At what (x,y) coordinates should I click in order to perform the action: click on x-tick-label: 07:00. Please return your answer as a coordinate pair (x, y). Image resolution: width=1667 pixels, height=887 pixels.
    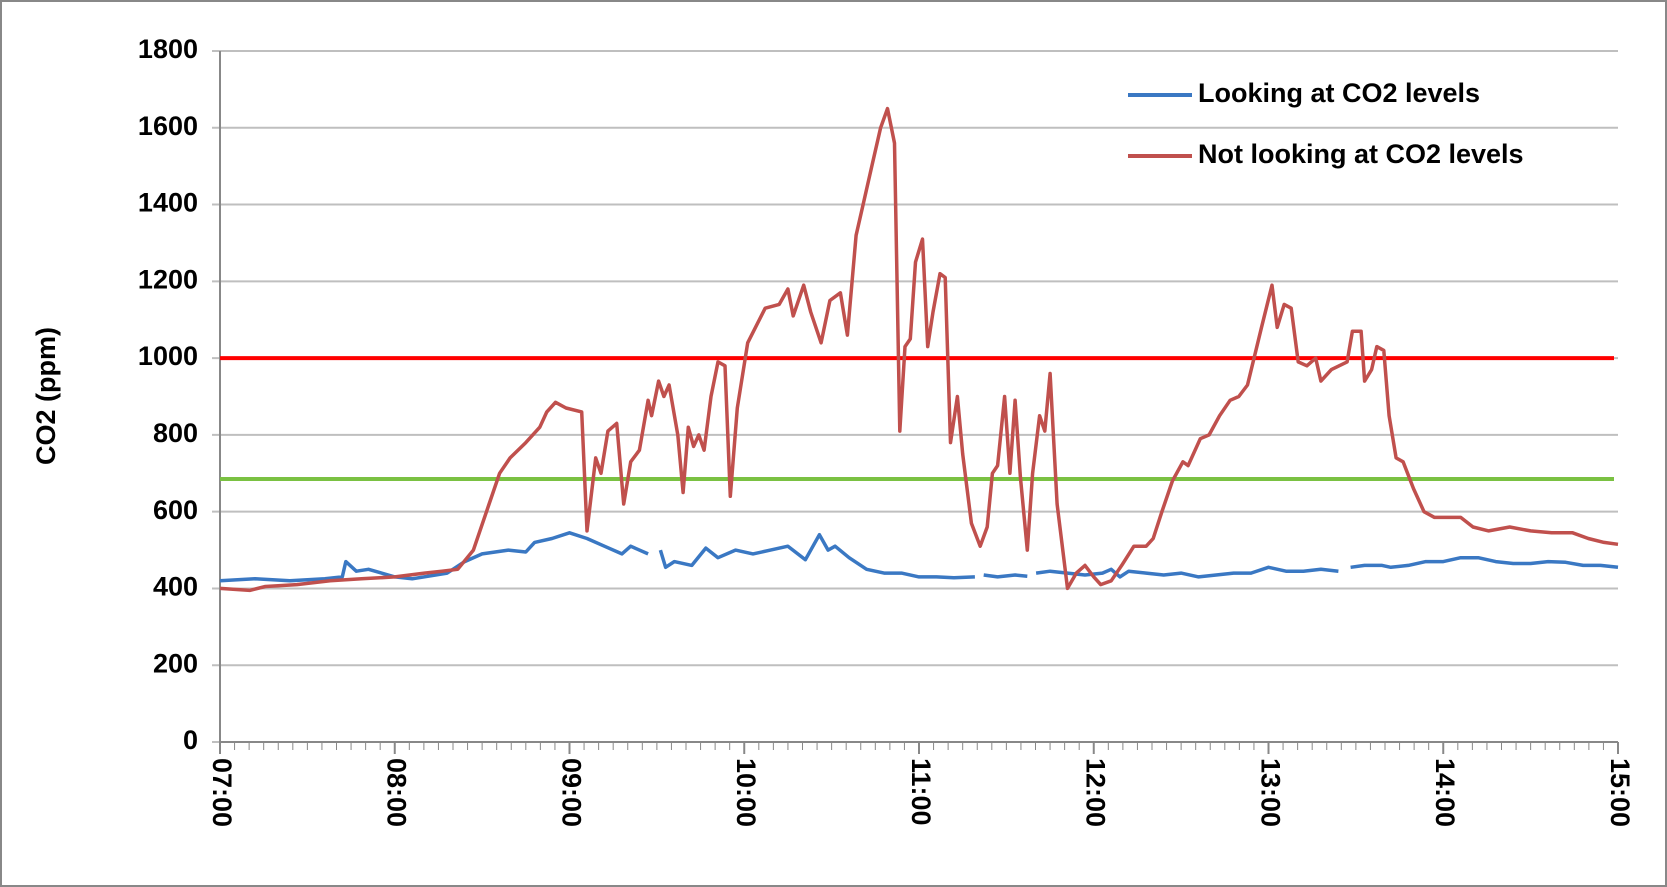
    Looking at the image, I should click on (222, 792).